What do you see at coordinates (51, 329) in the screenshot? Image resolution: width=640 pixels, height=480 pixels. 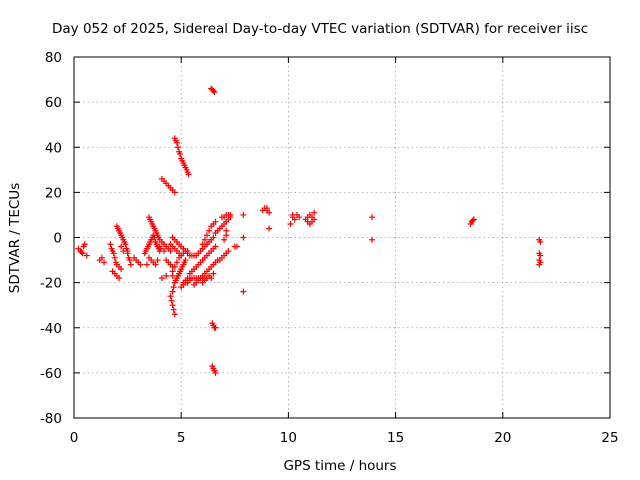 I see `y-tick-label: -40` at bounding box center [51, 329].